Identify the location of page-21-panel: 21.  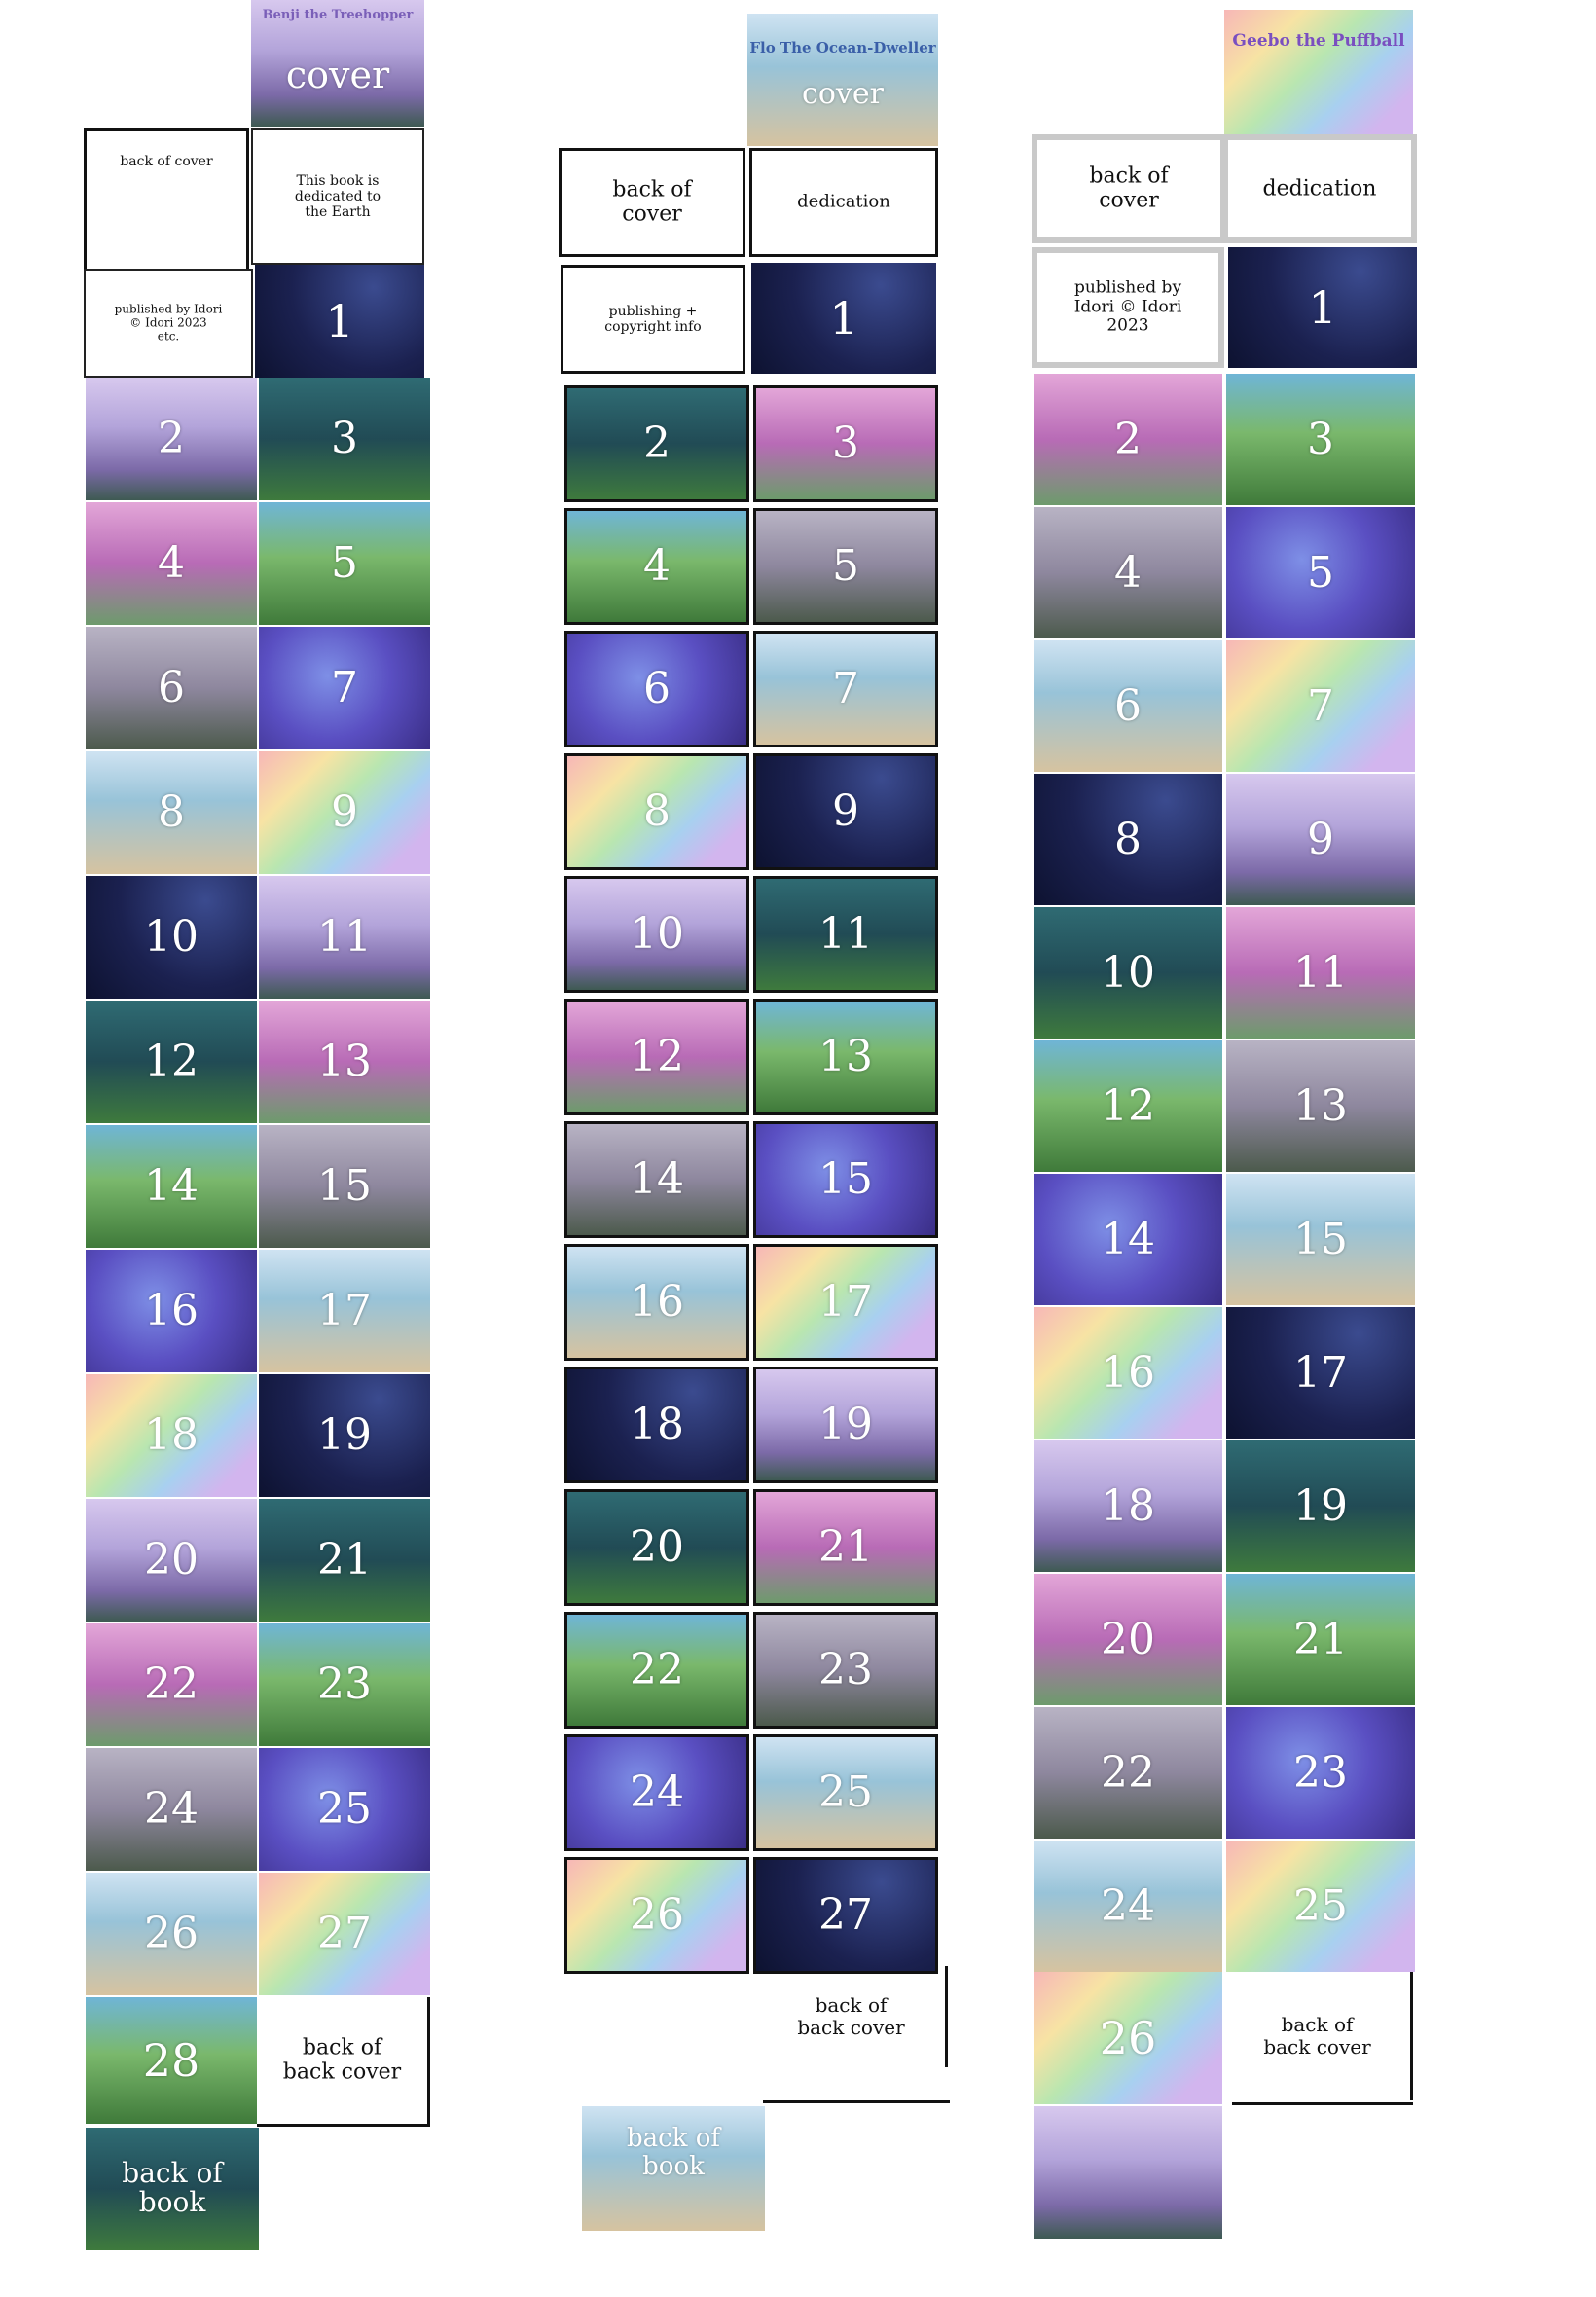
(845, 1548).